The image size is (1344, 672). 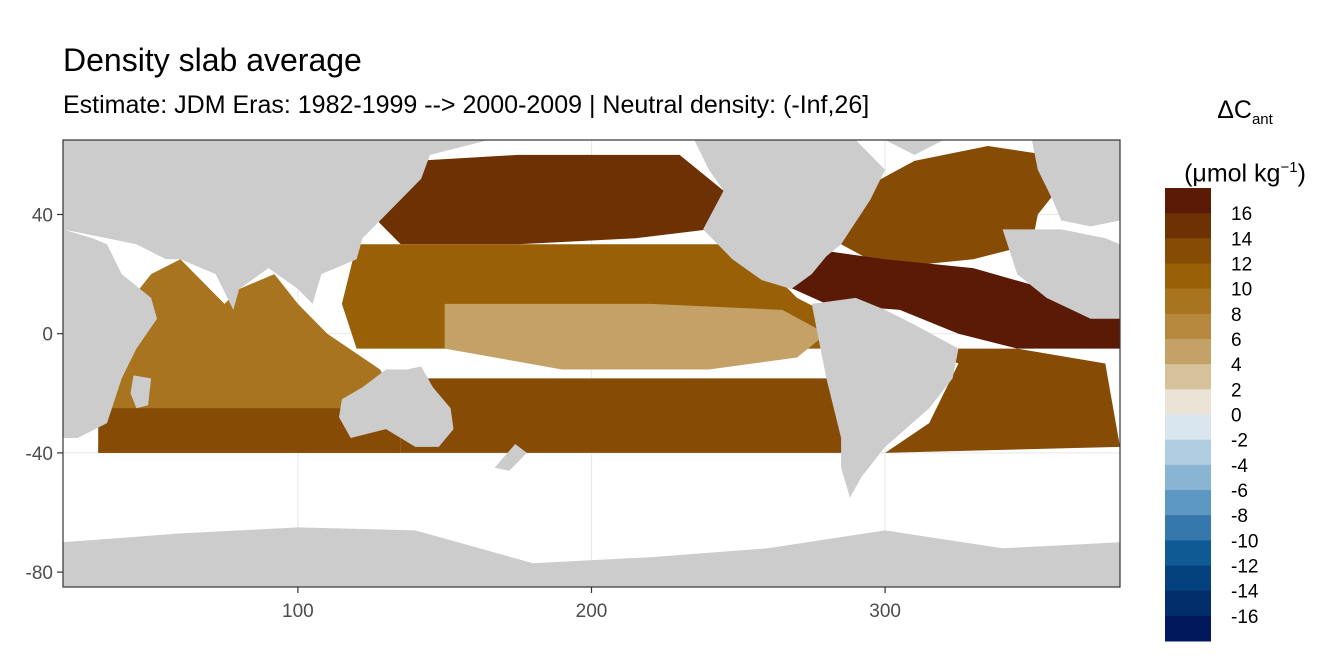 I want to click on ocean-region-tropical-atlantic, so click(x=946, y=299).